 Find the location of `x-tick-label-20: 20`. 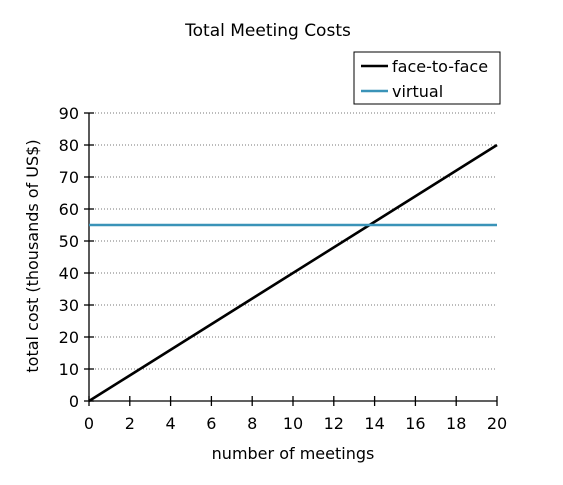

x-tick-label-20: 20 is located at coordinates (497, 423).